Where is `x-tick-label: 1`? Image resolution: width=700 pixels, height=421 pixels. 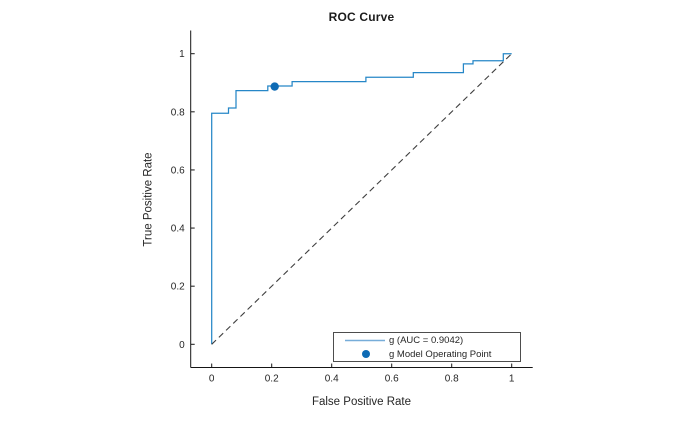 x-tick-label: 1 is located at coordinates (512, 379).